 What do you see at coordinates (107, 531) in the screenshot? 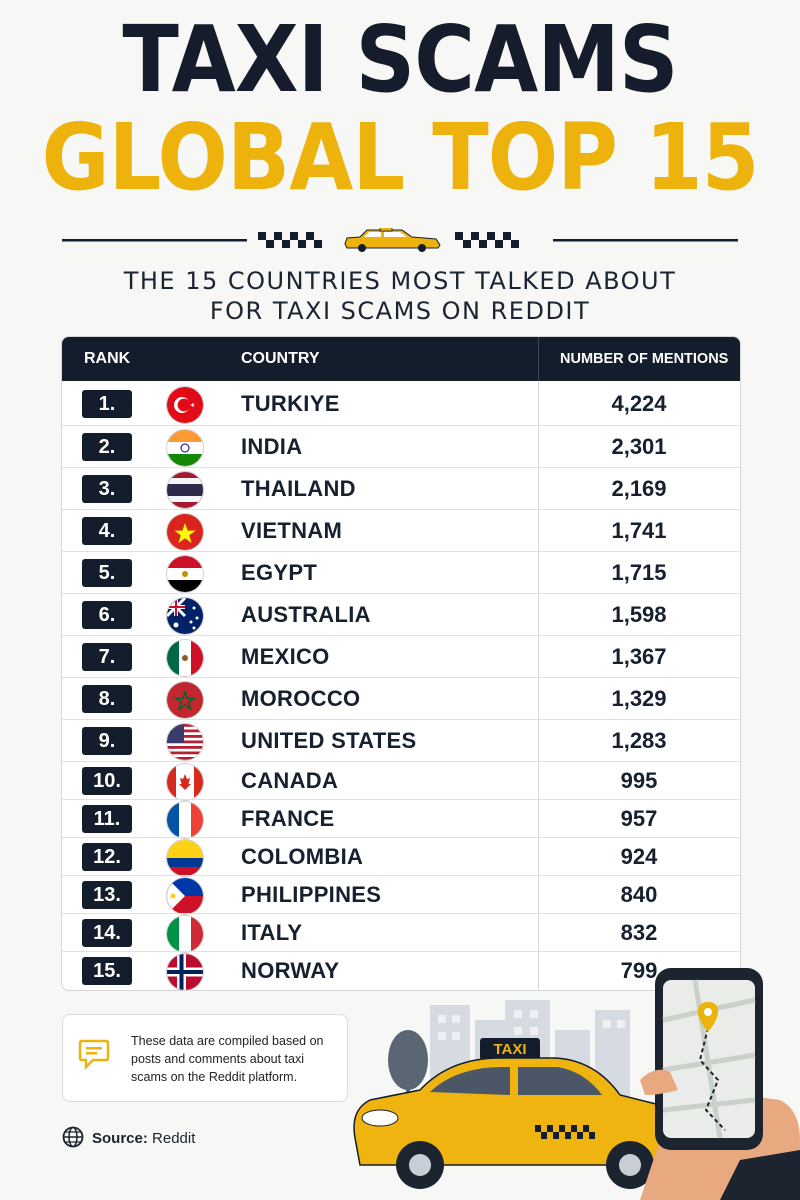
I see `rank-badge: 4.` at bounding box center [107, 531].